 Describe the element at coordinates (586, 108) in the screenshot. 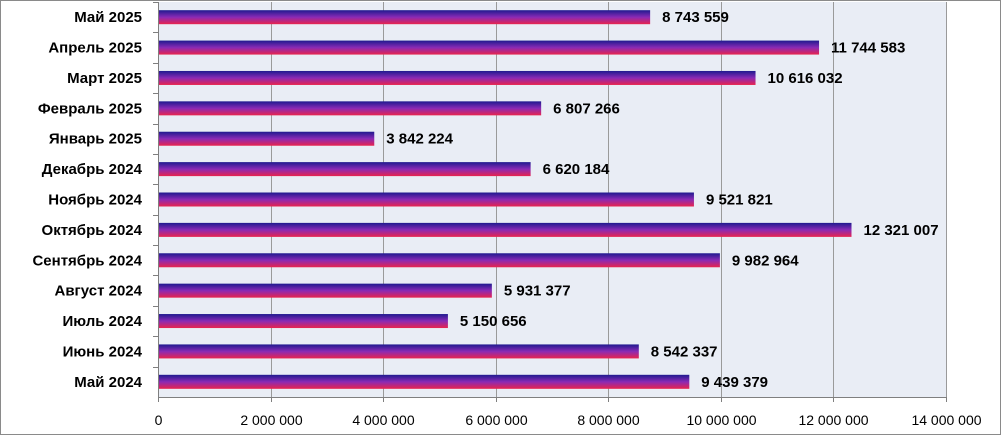

I see `data-label: 6 807 266` at that location.